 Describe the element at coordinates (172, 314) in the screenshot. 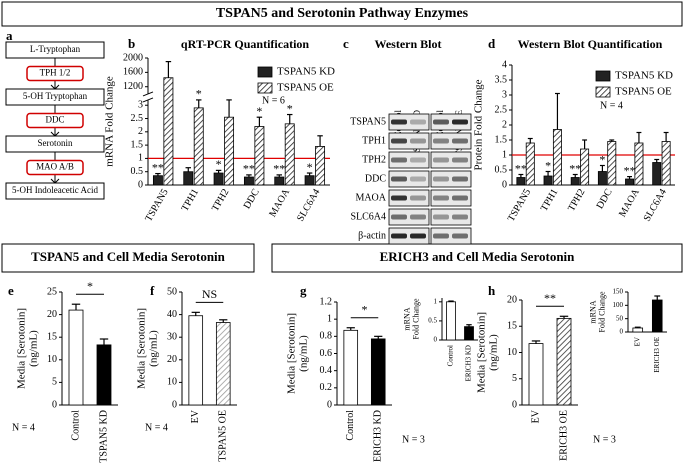

I see `y-tick-label: 40` at that location.